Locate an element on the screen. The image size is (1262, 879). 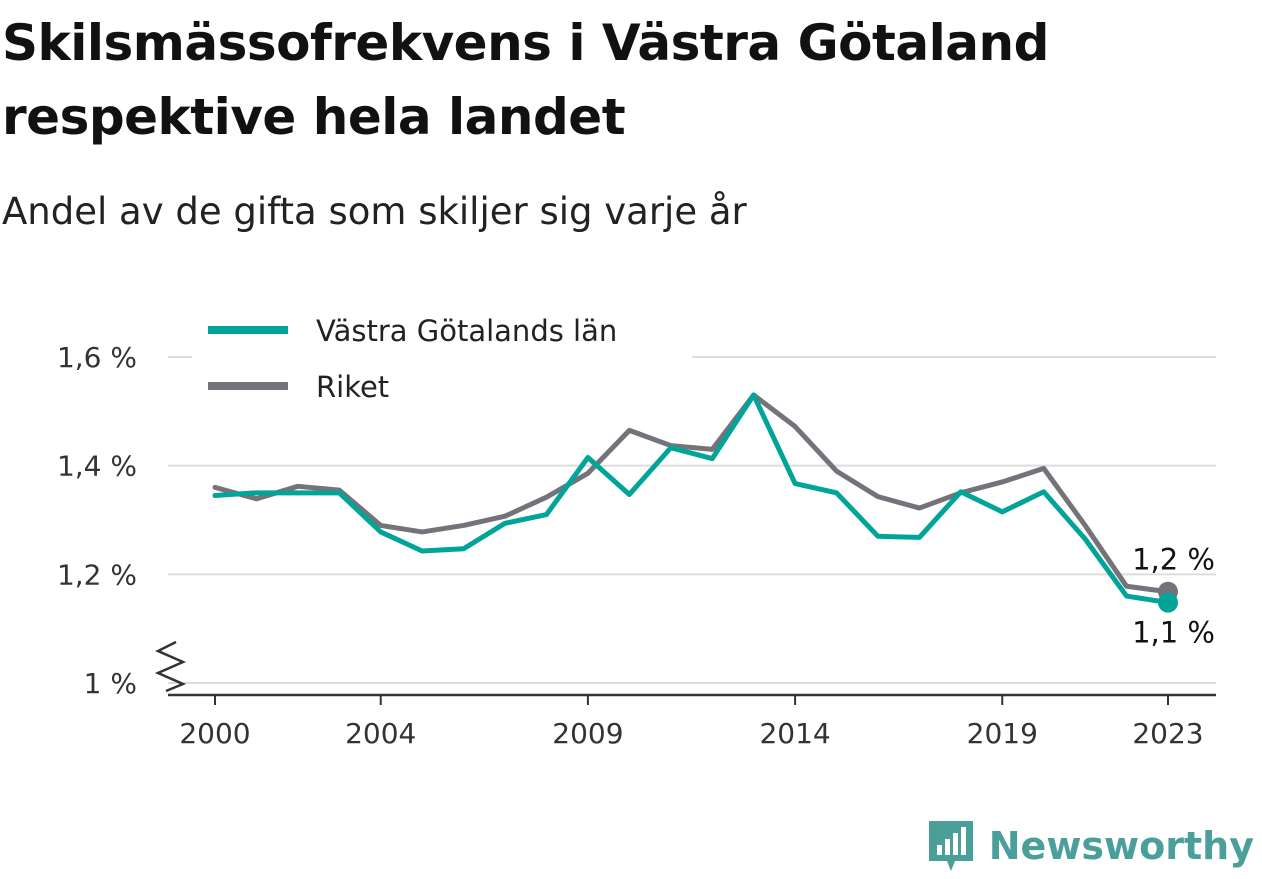
end-point-vastra-gotaland is located at coordinates (1168, 602).